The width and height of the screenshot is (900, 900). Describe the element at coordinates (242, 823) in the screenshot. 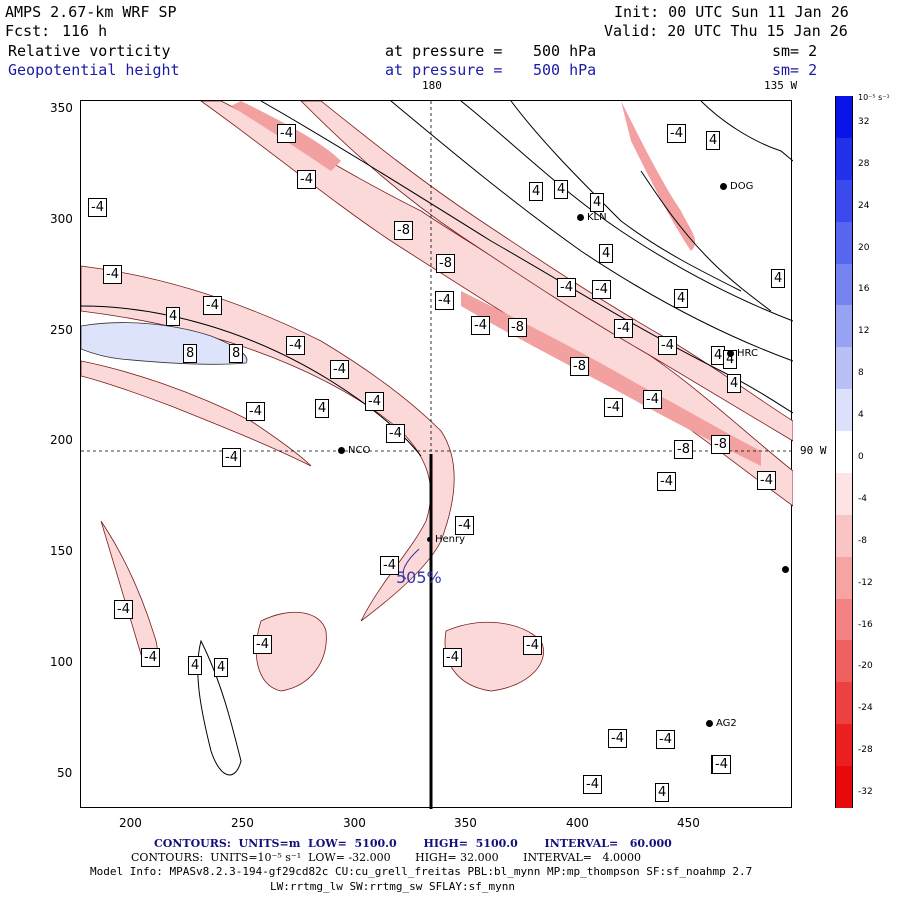

I see `x-tick-250: 250` at that location.